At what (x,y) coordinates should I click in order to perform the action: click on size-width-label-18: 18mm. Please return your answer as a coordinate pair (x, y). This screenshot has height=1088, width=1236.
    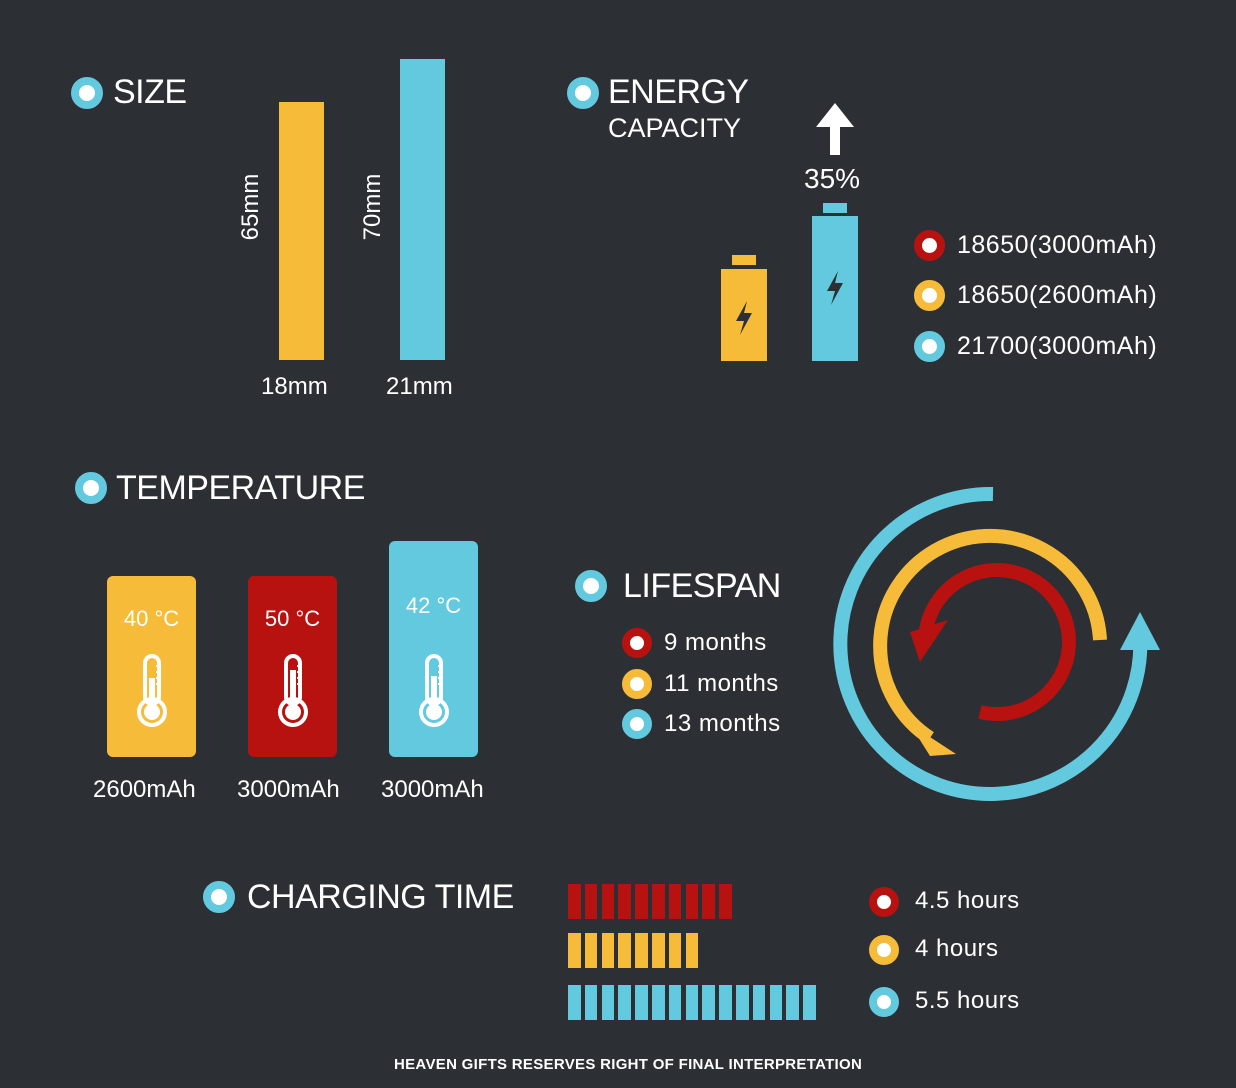
    Looking at the image, I should click on (294, 386).